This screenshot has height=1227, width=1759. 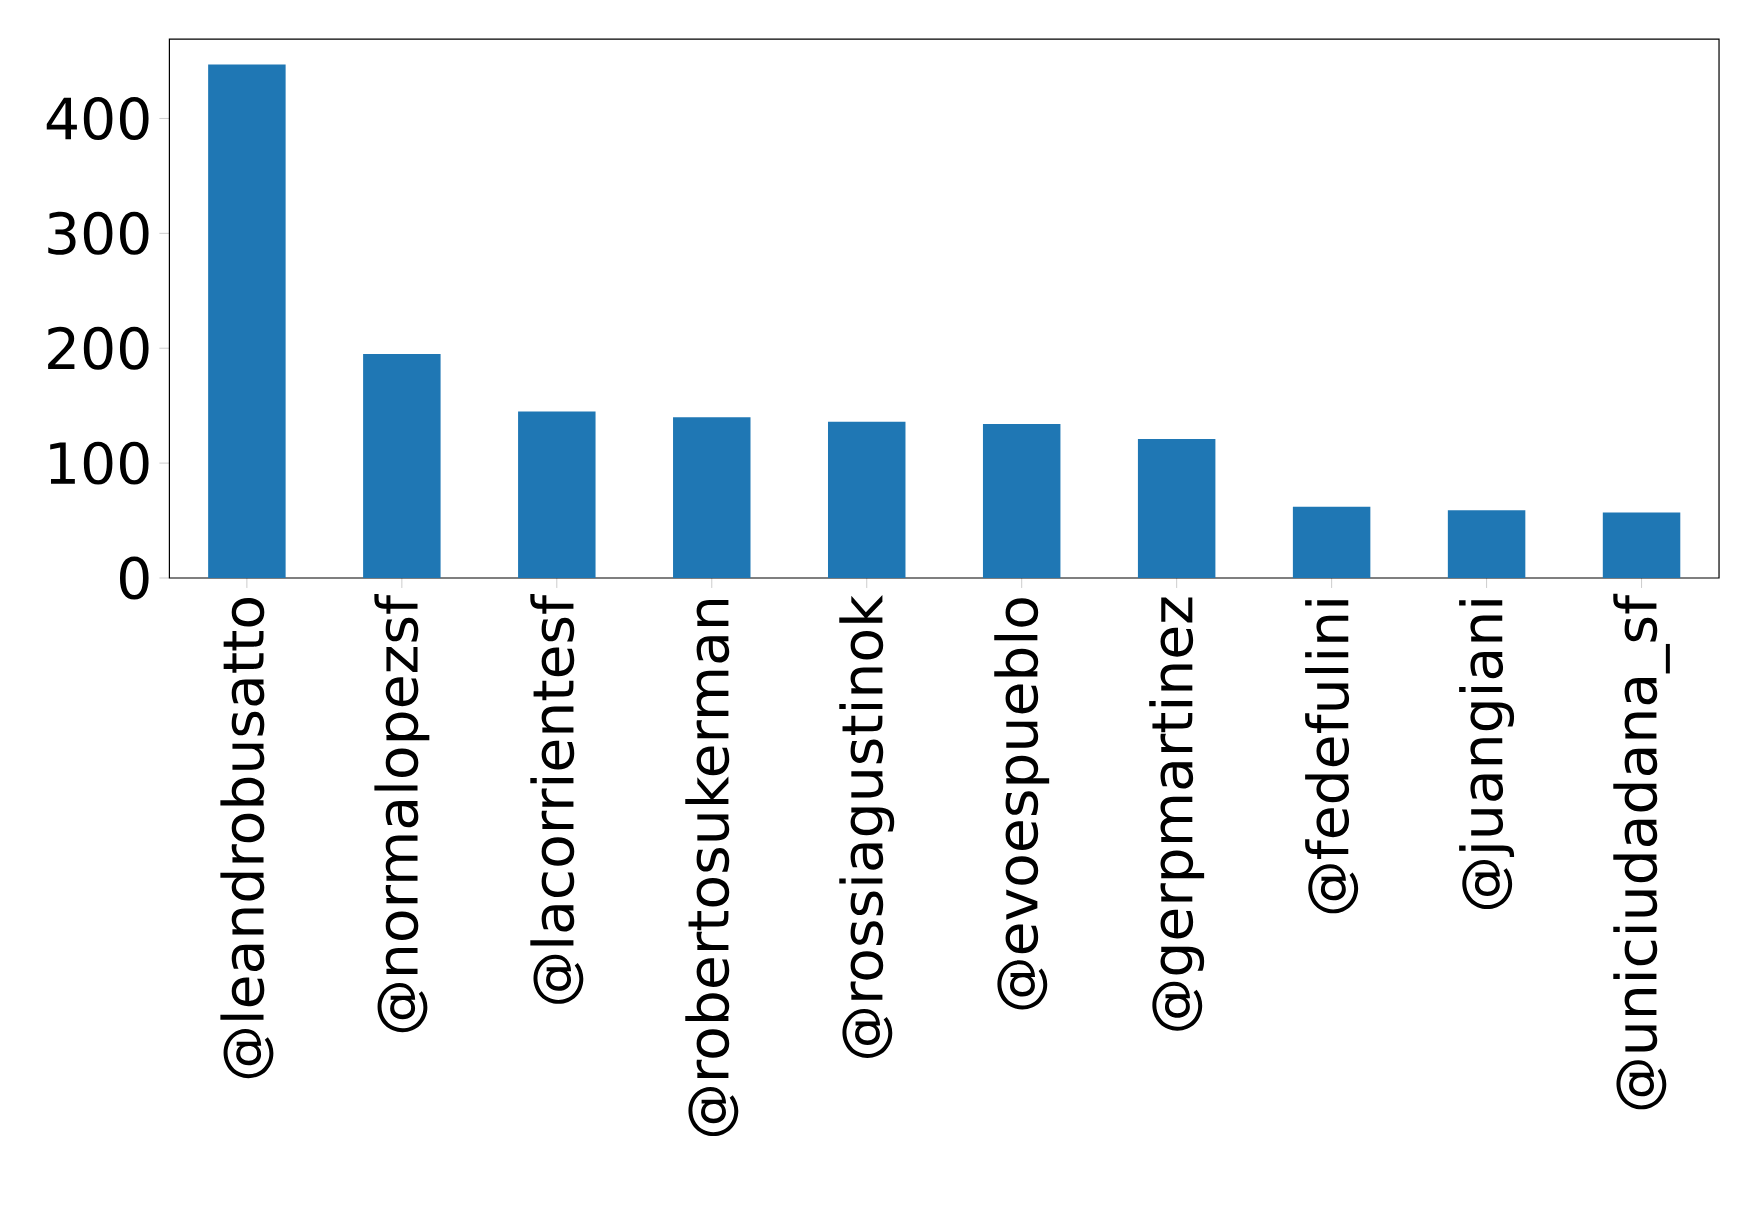 I want to click on x-tick-label: @juangiani, so click(x=1487, y=755).